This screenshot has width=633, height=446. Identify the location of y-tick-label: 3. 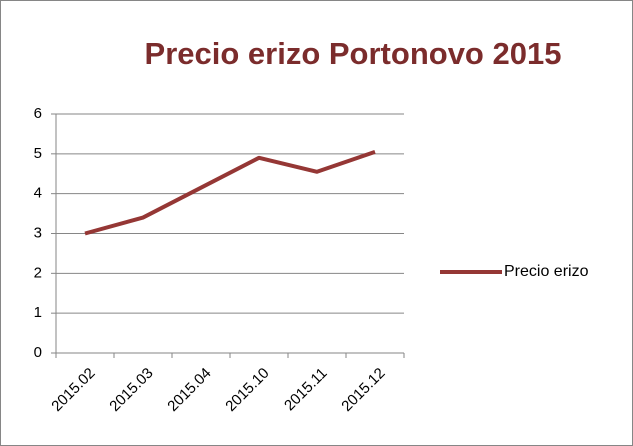
(38, 232).